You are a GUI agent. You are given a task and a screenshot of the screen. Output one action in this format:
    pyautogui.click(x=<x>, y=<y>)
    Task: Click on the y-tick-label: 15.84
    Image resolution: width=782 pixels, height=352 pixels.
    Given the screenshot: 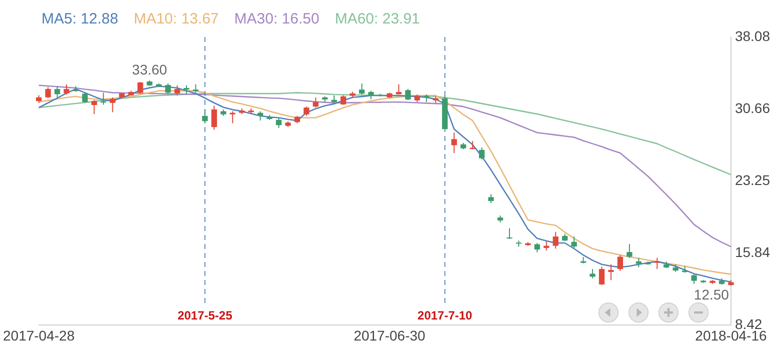 What is the action you would take?
    pyautogui.click(x=752, y=252)
    